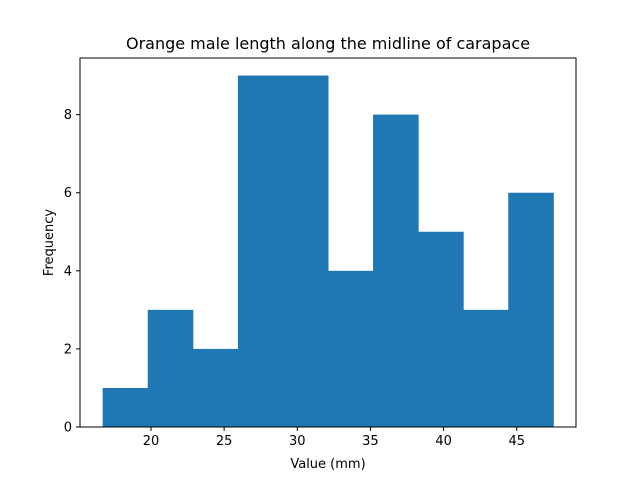 This screenshot has width=640, height=480. Describe the element at coordinates (516, 441) in the screenshot. I see `x-tick-label: 45` at that location.